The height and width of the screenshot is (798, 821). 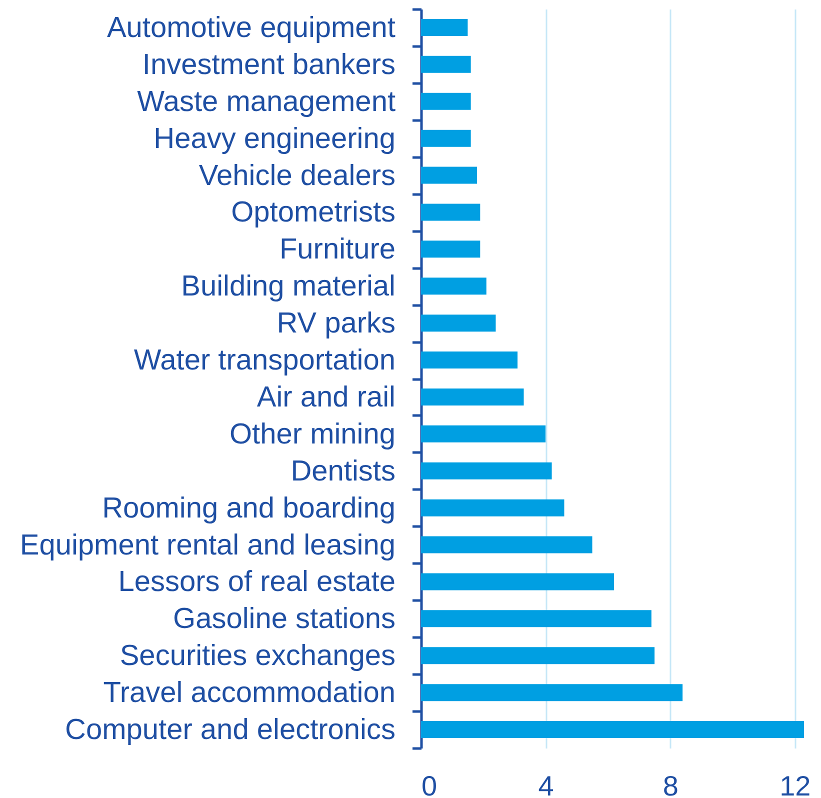 I want to click on x-tick-label: 12, so click(x=795, y=784).